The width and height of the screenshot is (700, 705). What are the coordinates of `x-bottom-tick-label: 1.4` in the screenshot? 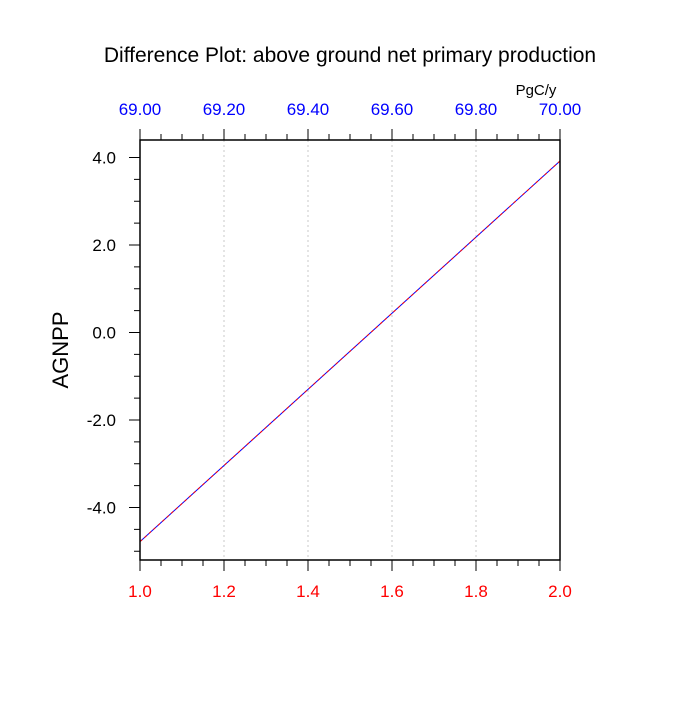 It's located at (308, 591).